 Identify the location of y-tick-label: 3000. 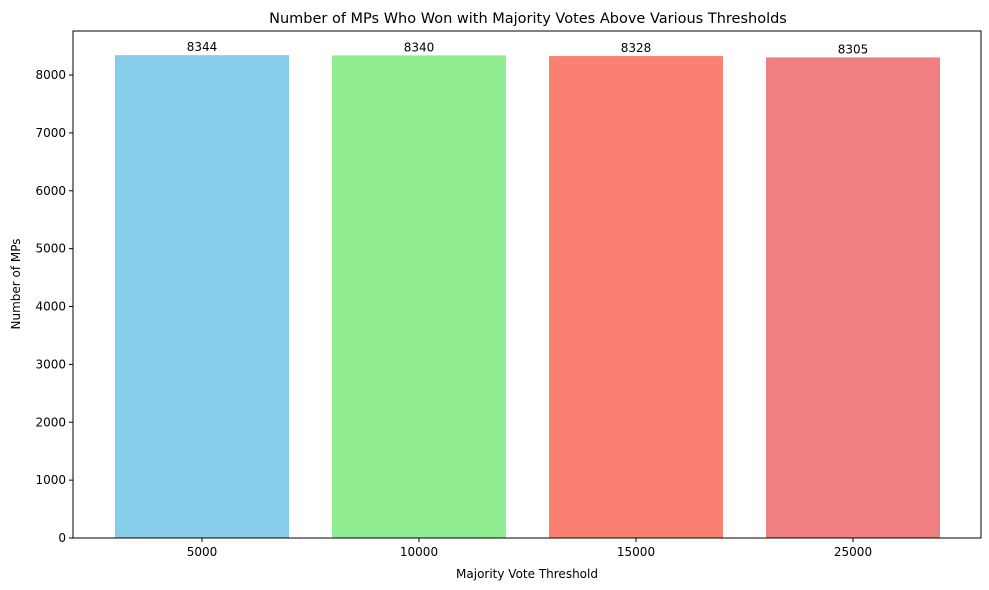
(50, 364).